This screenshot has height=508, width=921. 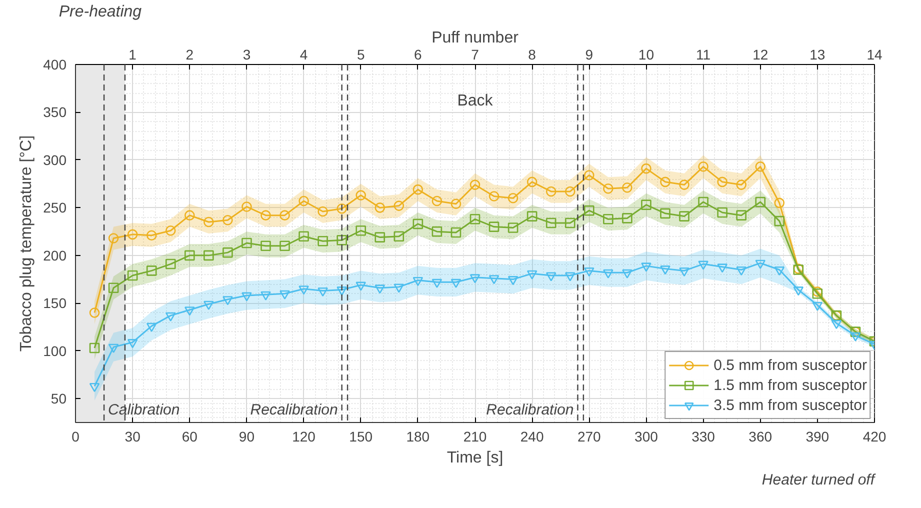 I want to click on x2-tick-label: 13, so click(x=818, y=54).